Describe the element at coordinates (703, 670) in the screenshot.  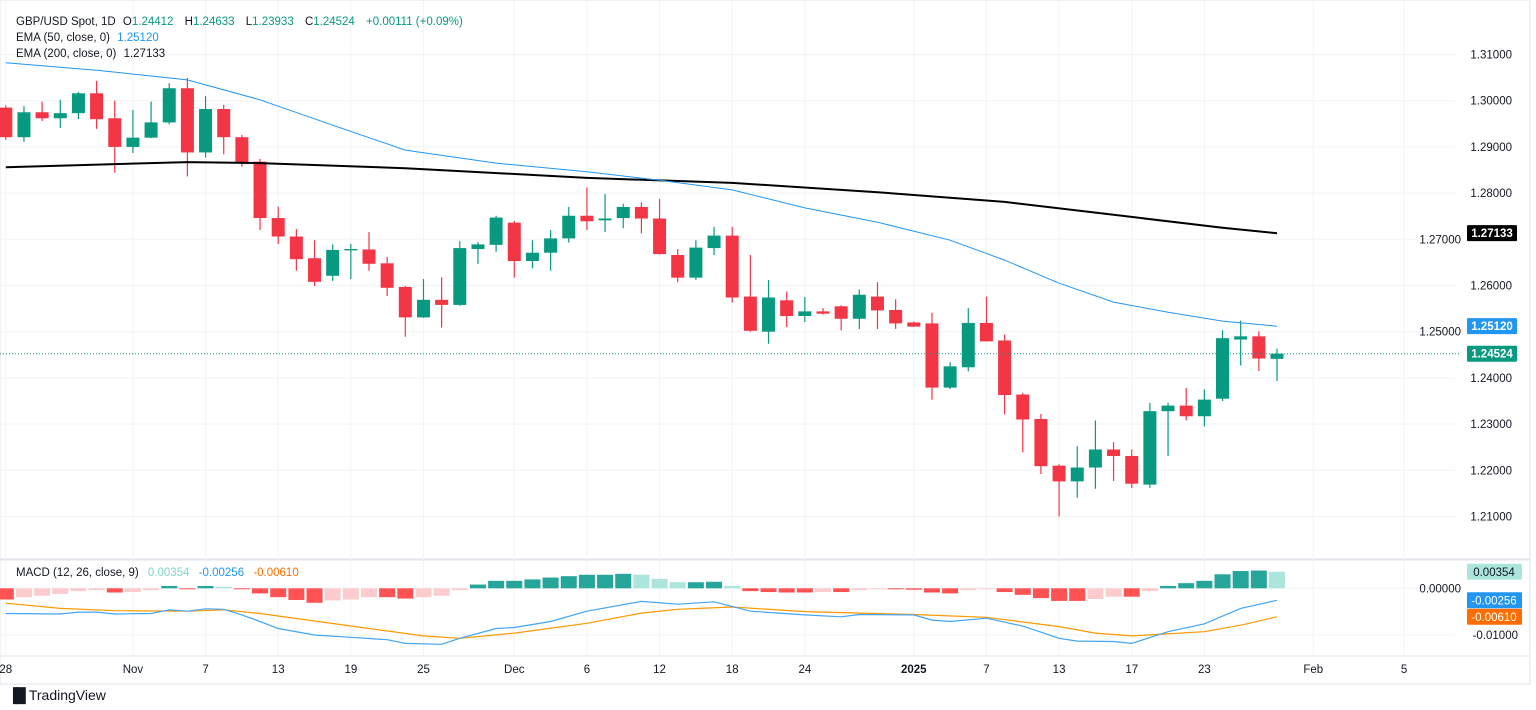
I see `time-axis: 28 Nov 7 13 19 25 Dec 6 12 18 24 2025 7 13 17 23 Feb 5` at that location.